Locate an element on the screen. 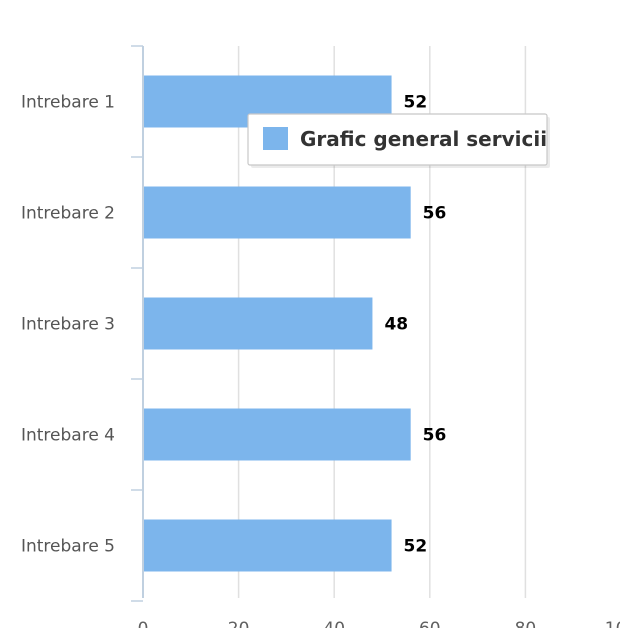  legend: Grafic general servicii is located at coordinates (398, 140).